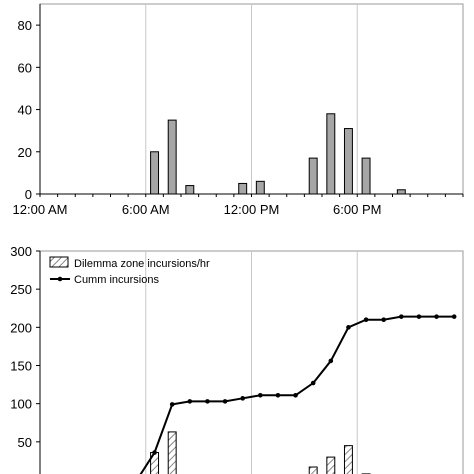 This screenshot has width=474, height=474. What do you see at coordinates (357, 209) in the screenshot?
I see `top-x-tick-label: 6:00 PM` at bounding box center [357, 209].